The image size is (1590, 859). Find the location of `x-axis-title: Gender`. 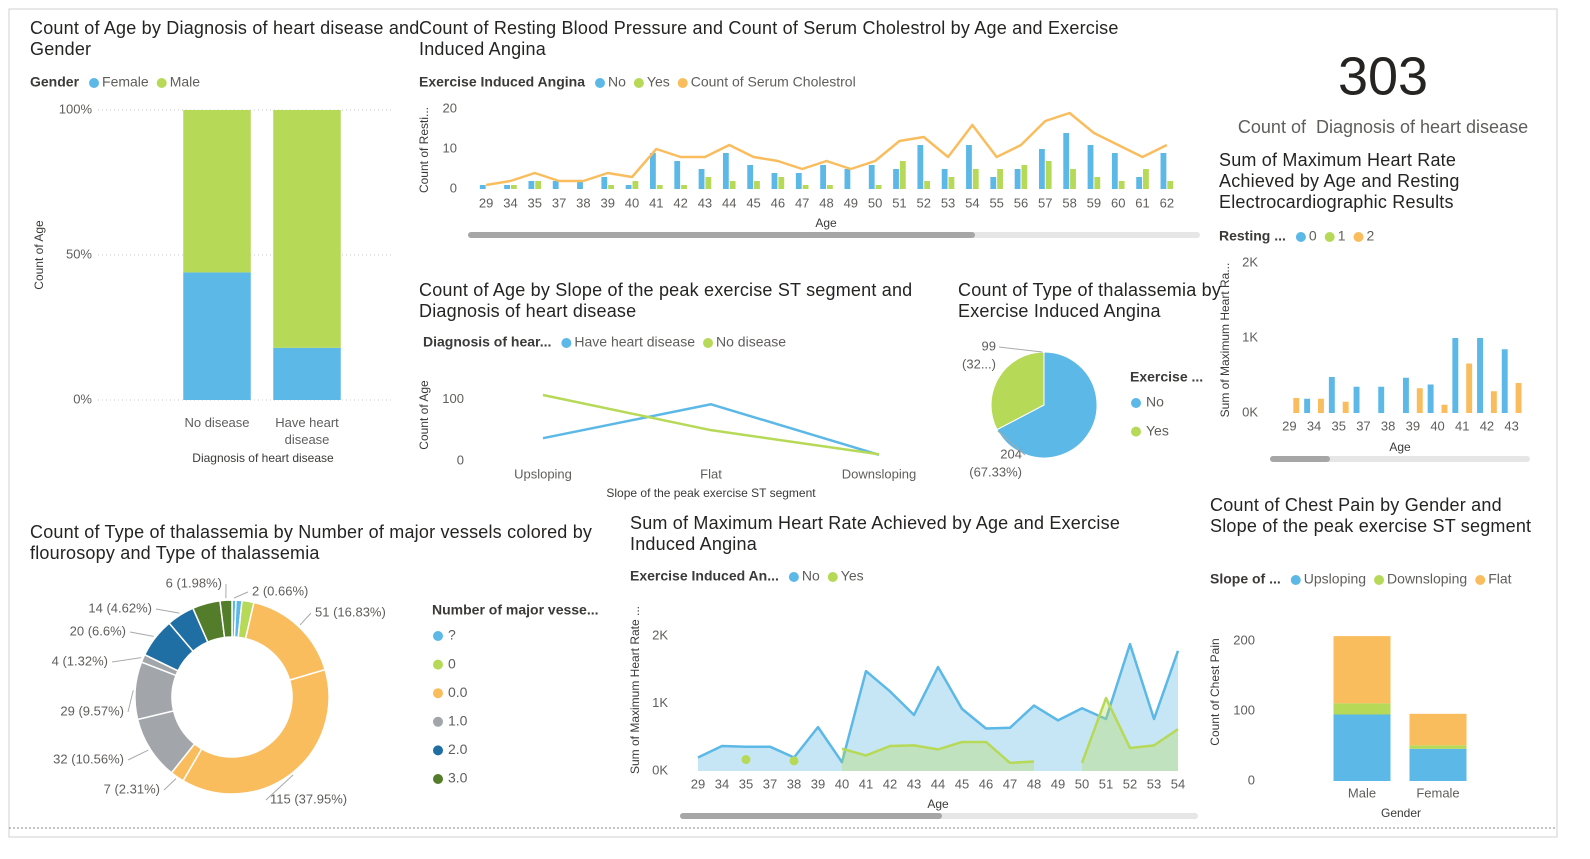

x-axis-title: Gender is located at coordinates (1401, 813).